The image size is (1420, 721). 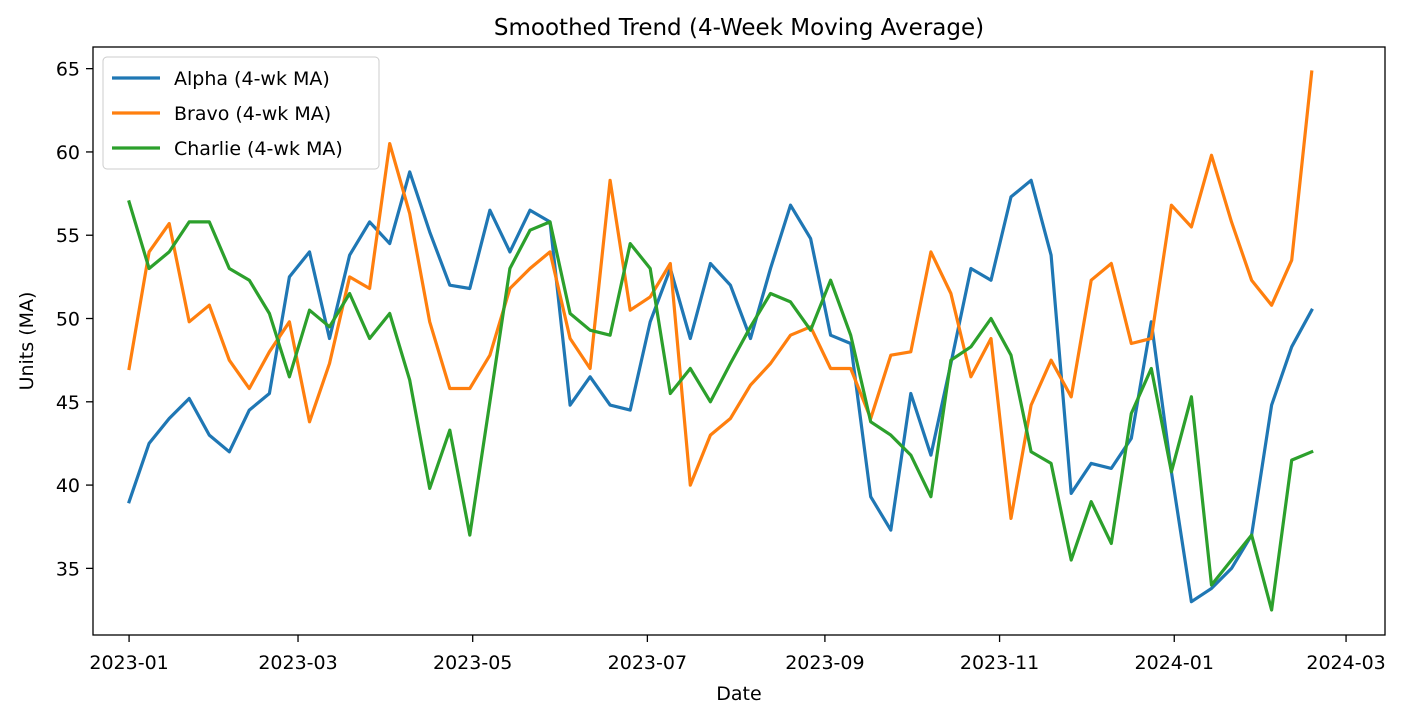 I want to click on x-tick-label: 2024-01, so click(x=1174, y=663).